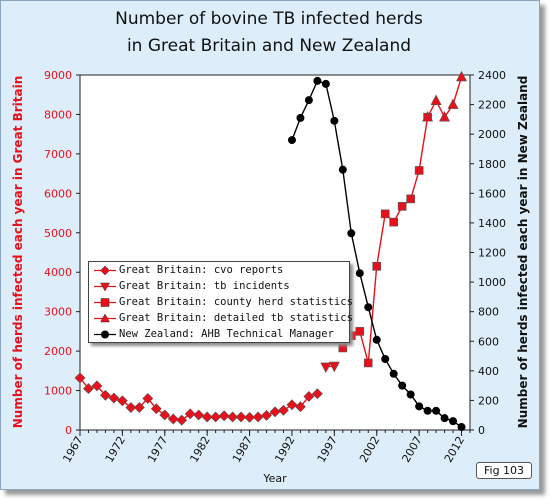 This screenshot has width=550, height=500. I want to click on legend-label: Great Britain: cvo reports, so click(201, 270).